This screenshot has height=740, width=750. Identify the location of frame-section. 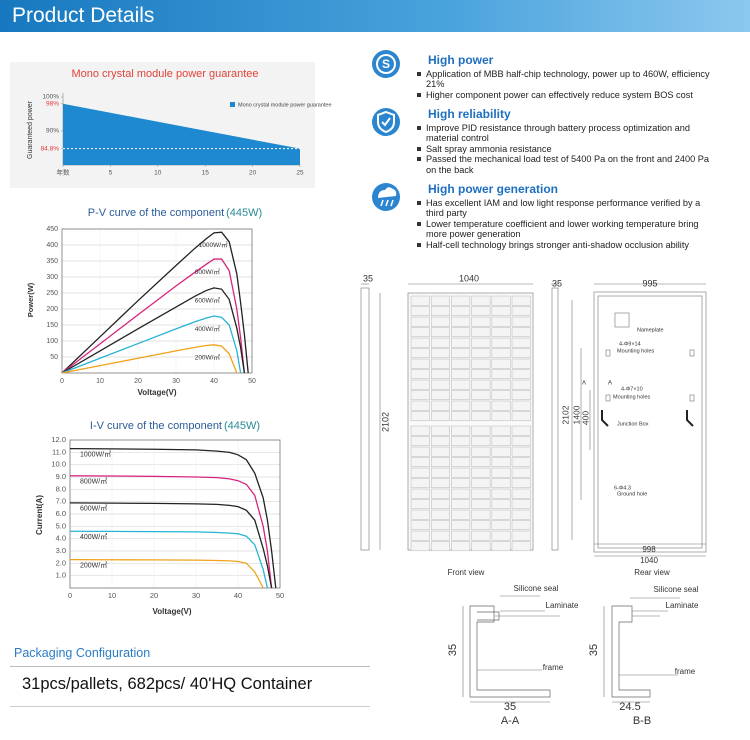
(631, 651).